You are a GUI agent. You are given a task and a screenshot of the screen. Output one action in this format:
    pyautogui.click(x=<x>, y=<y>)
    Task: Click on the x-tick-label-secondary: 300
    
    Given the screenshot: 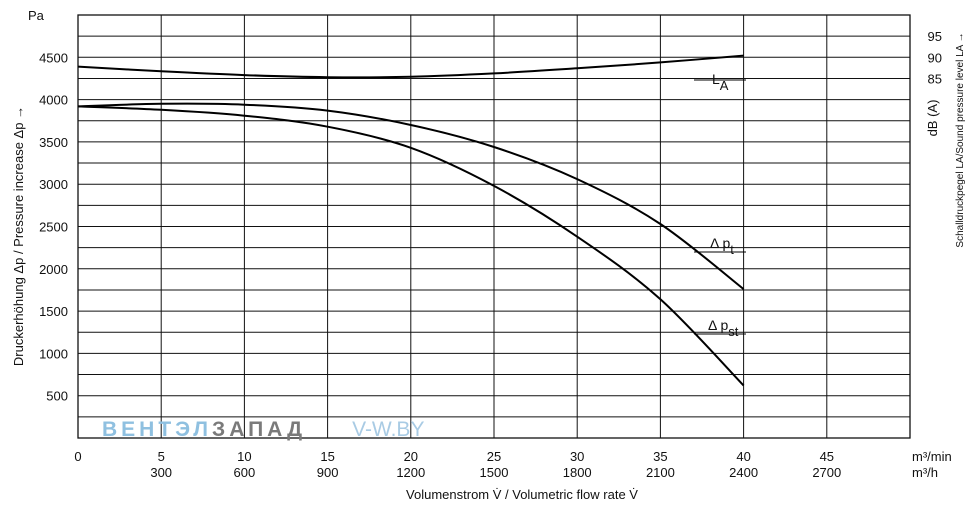 What is the action you would take?
    pyautogui.click(x=161, y=472)
    